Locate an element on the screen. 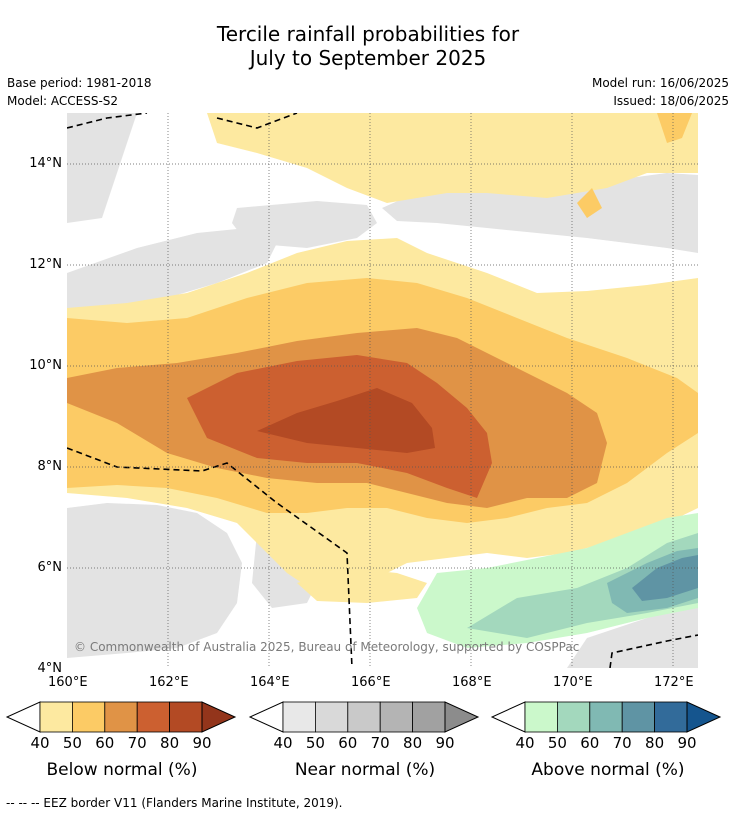  model-text: Model: ACCESS-S2 is located at coordinates (63, 101).